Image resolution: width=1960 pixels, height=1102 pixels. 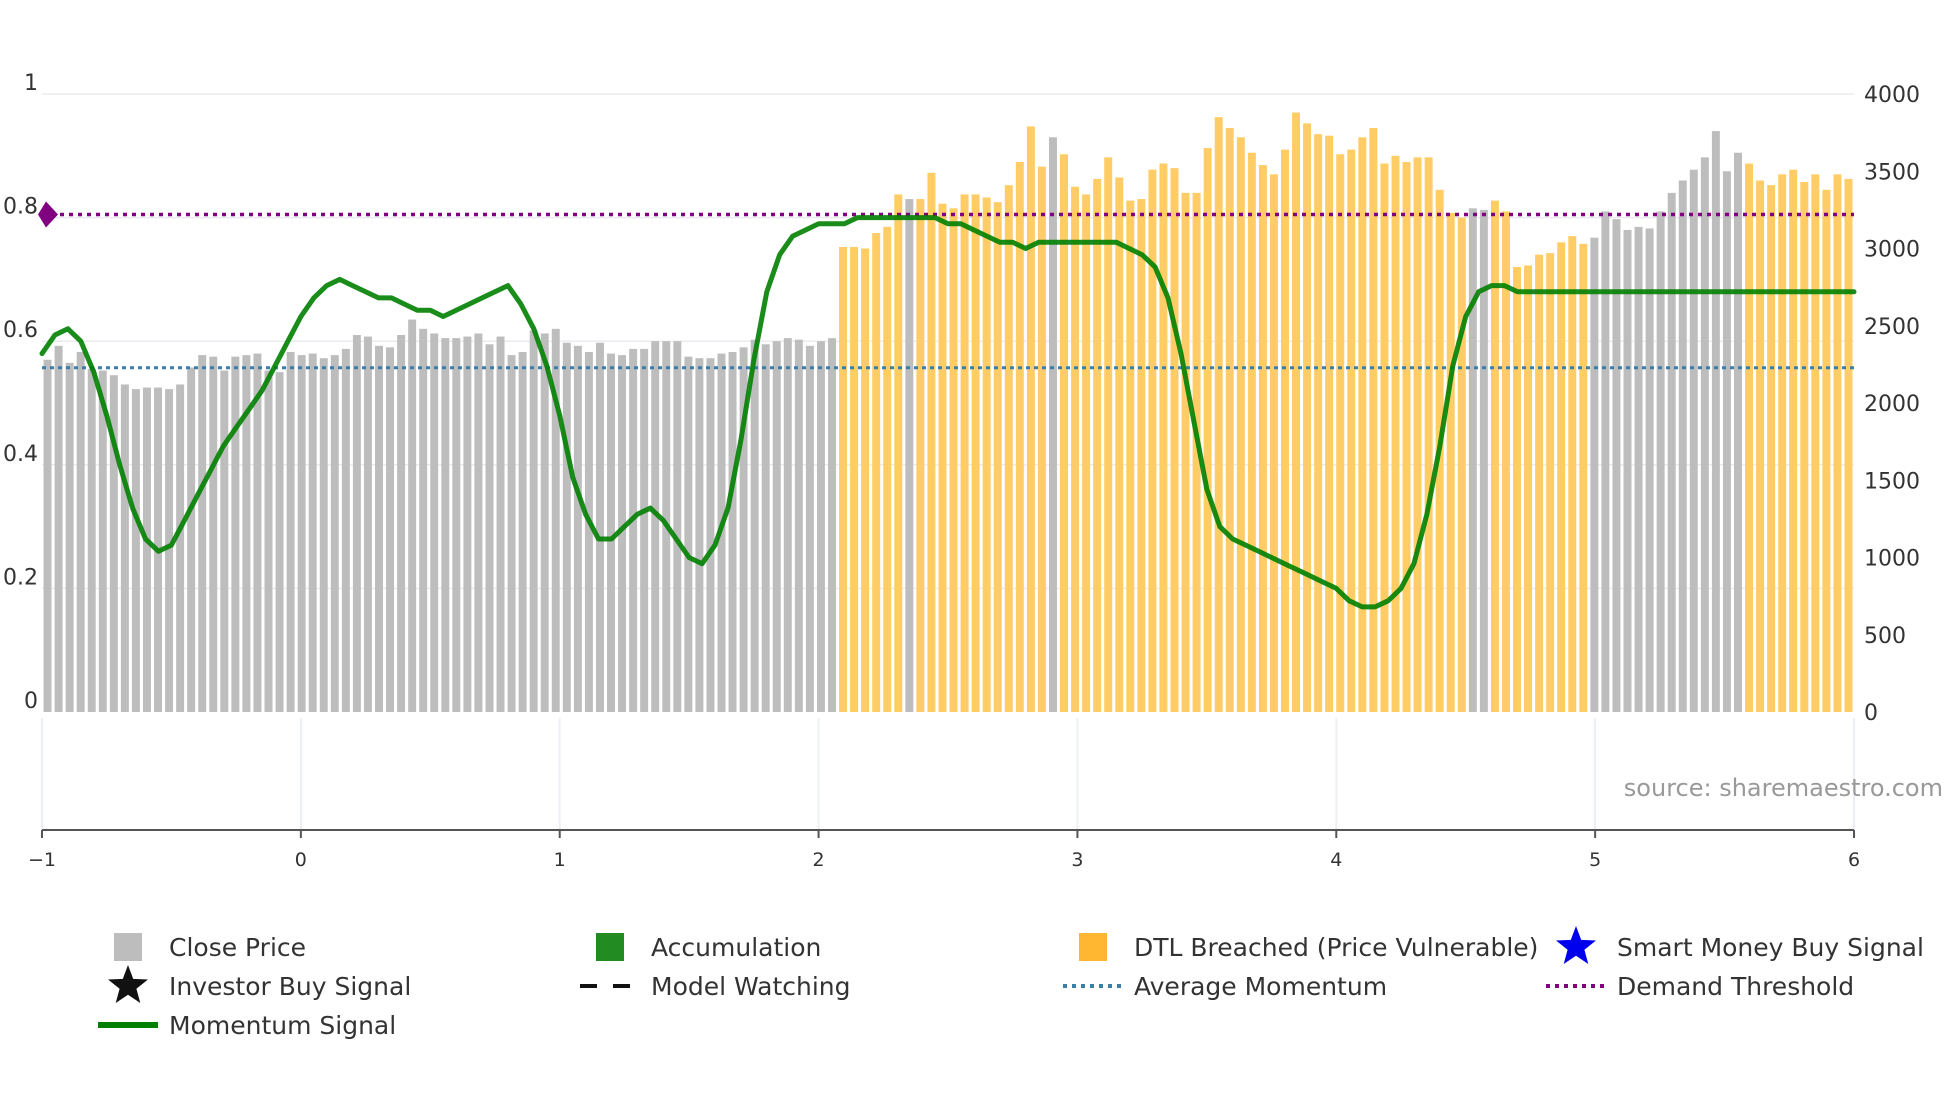 What do you see at coordinates (1892, 404) in the screenshot?
I see `right-axis-ticks: 0 500 1000 1500 2000 2500 3000 3500 4000` at bounding box center [1892, 404].